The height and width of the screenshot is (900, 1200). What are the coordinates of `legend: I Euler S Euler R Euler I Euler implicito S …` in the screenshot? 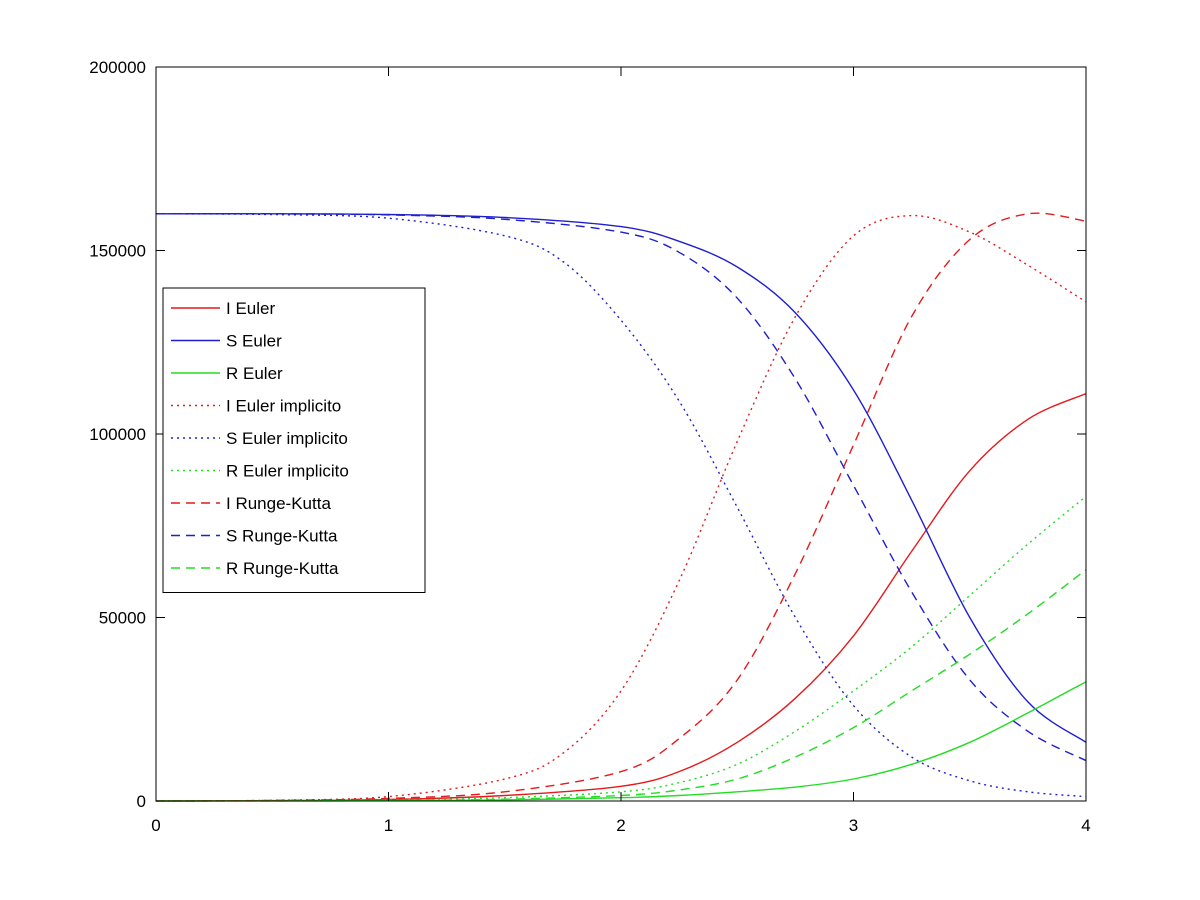 It's located at (294, 440).